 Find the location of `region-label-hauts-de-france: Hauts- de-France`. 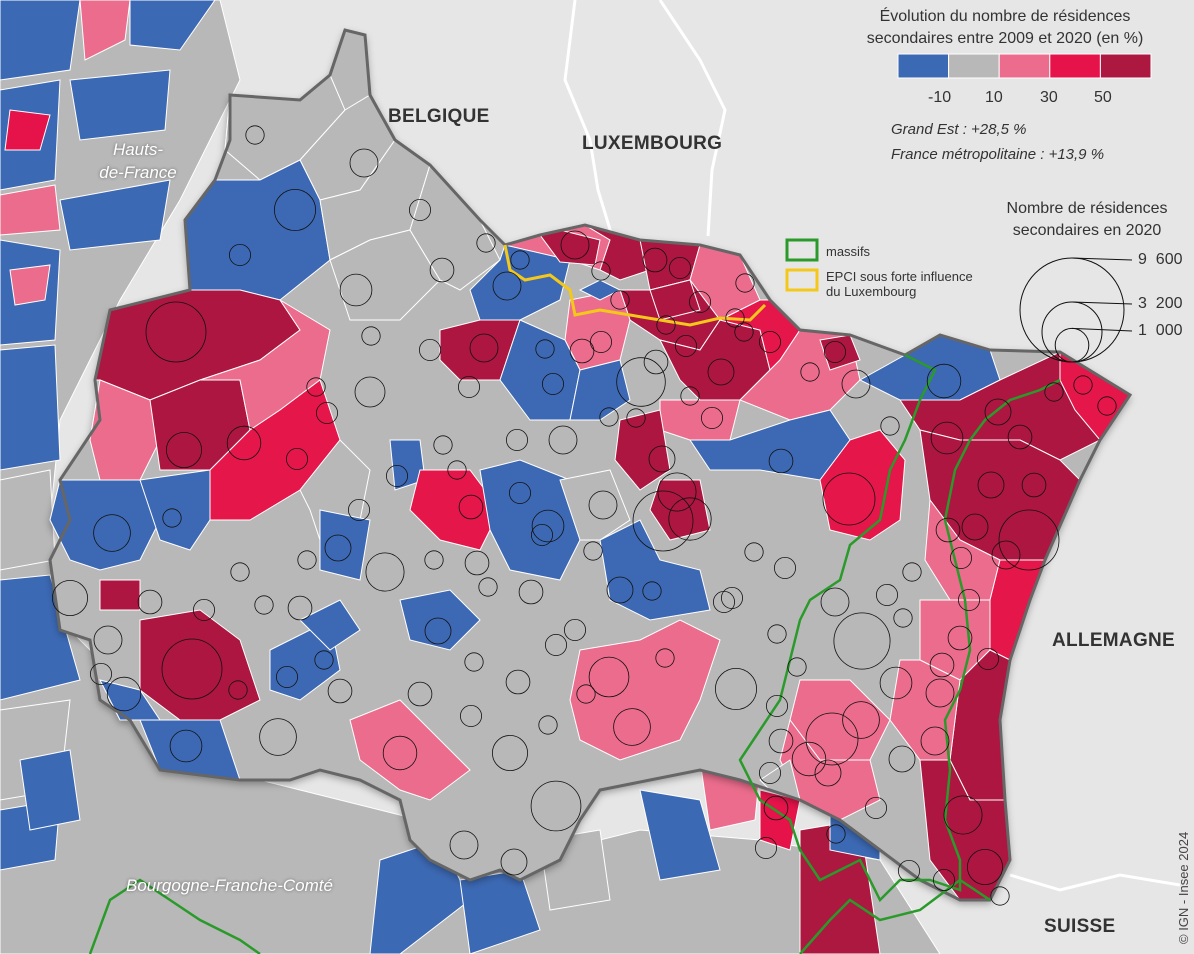

region-label-hauts-de-france: Hauts- de-France is located at coordinates (138, 161).